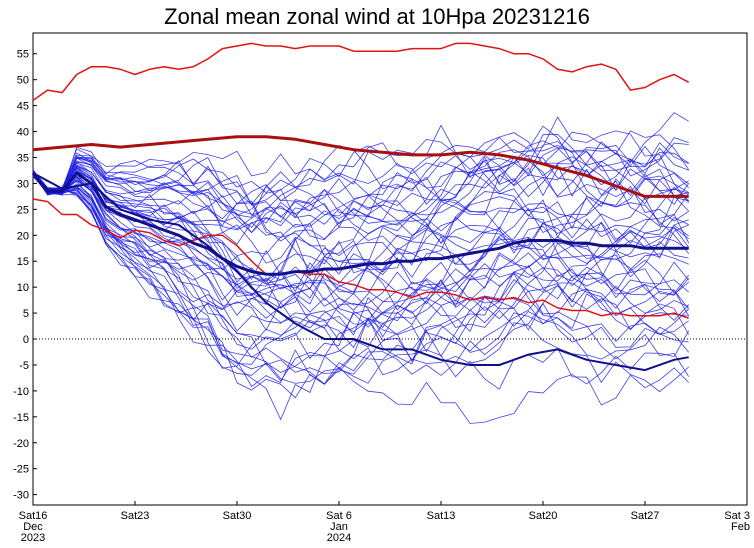  What do you see at coordinates (339, 527) in the screenshot?
I see `x-tick-label: Jan` at bounding box center [339, 527].